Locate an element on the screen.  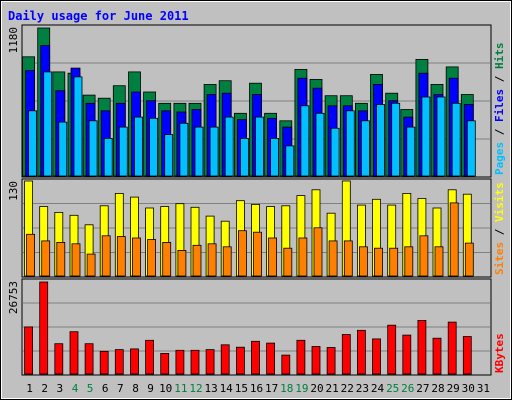
x-tick-label-day-31: 31 is located at coordinates (483, 388).